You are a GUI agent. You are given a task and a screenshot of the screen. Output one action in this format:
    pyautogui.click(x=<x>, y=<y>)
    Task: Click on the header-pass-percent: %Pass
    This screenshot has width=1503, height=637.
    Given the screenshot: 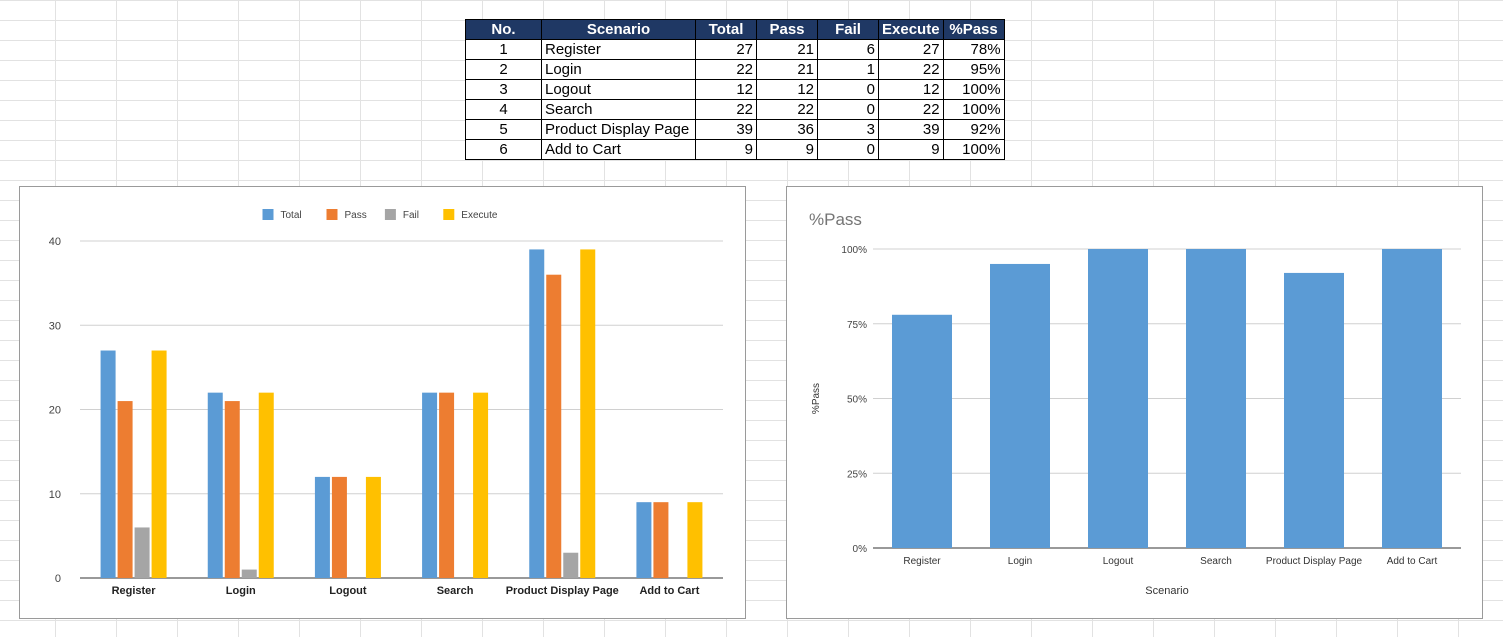 What is the action you would take?
    pyautogui.click(x=973, y=29)
    